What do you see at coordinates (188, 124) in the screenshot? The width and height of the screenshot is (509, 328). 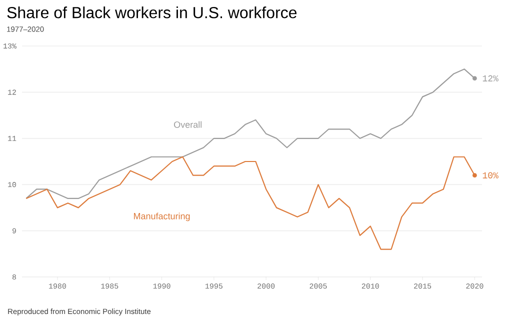 I see `series-label: Overall` at bounding box center [188, 124].